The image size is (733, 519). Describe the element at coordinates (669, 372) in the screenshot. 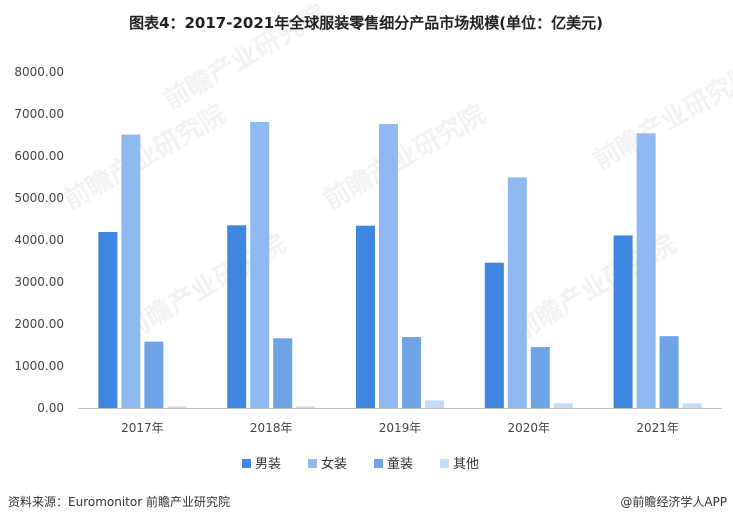

I see `bar-童装-2021年` at that location.